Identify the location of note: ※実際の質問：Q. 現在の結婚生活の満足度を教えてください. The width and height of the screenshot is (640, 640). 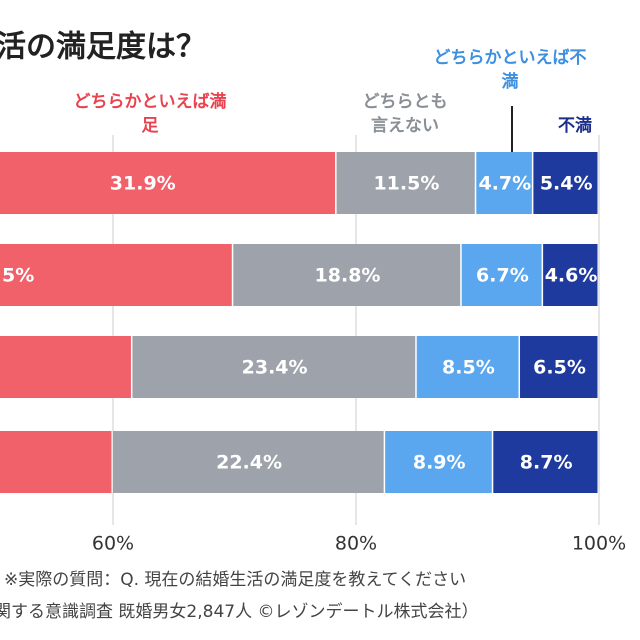
(235, 580).